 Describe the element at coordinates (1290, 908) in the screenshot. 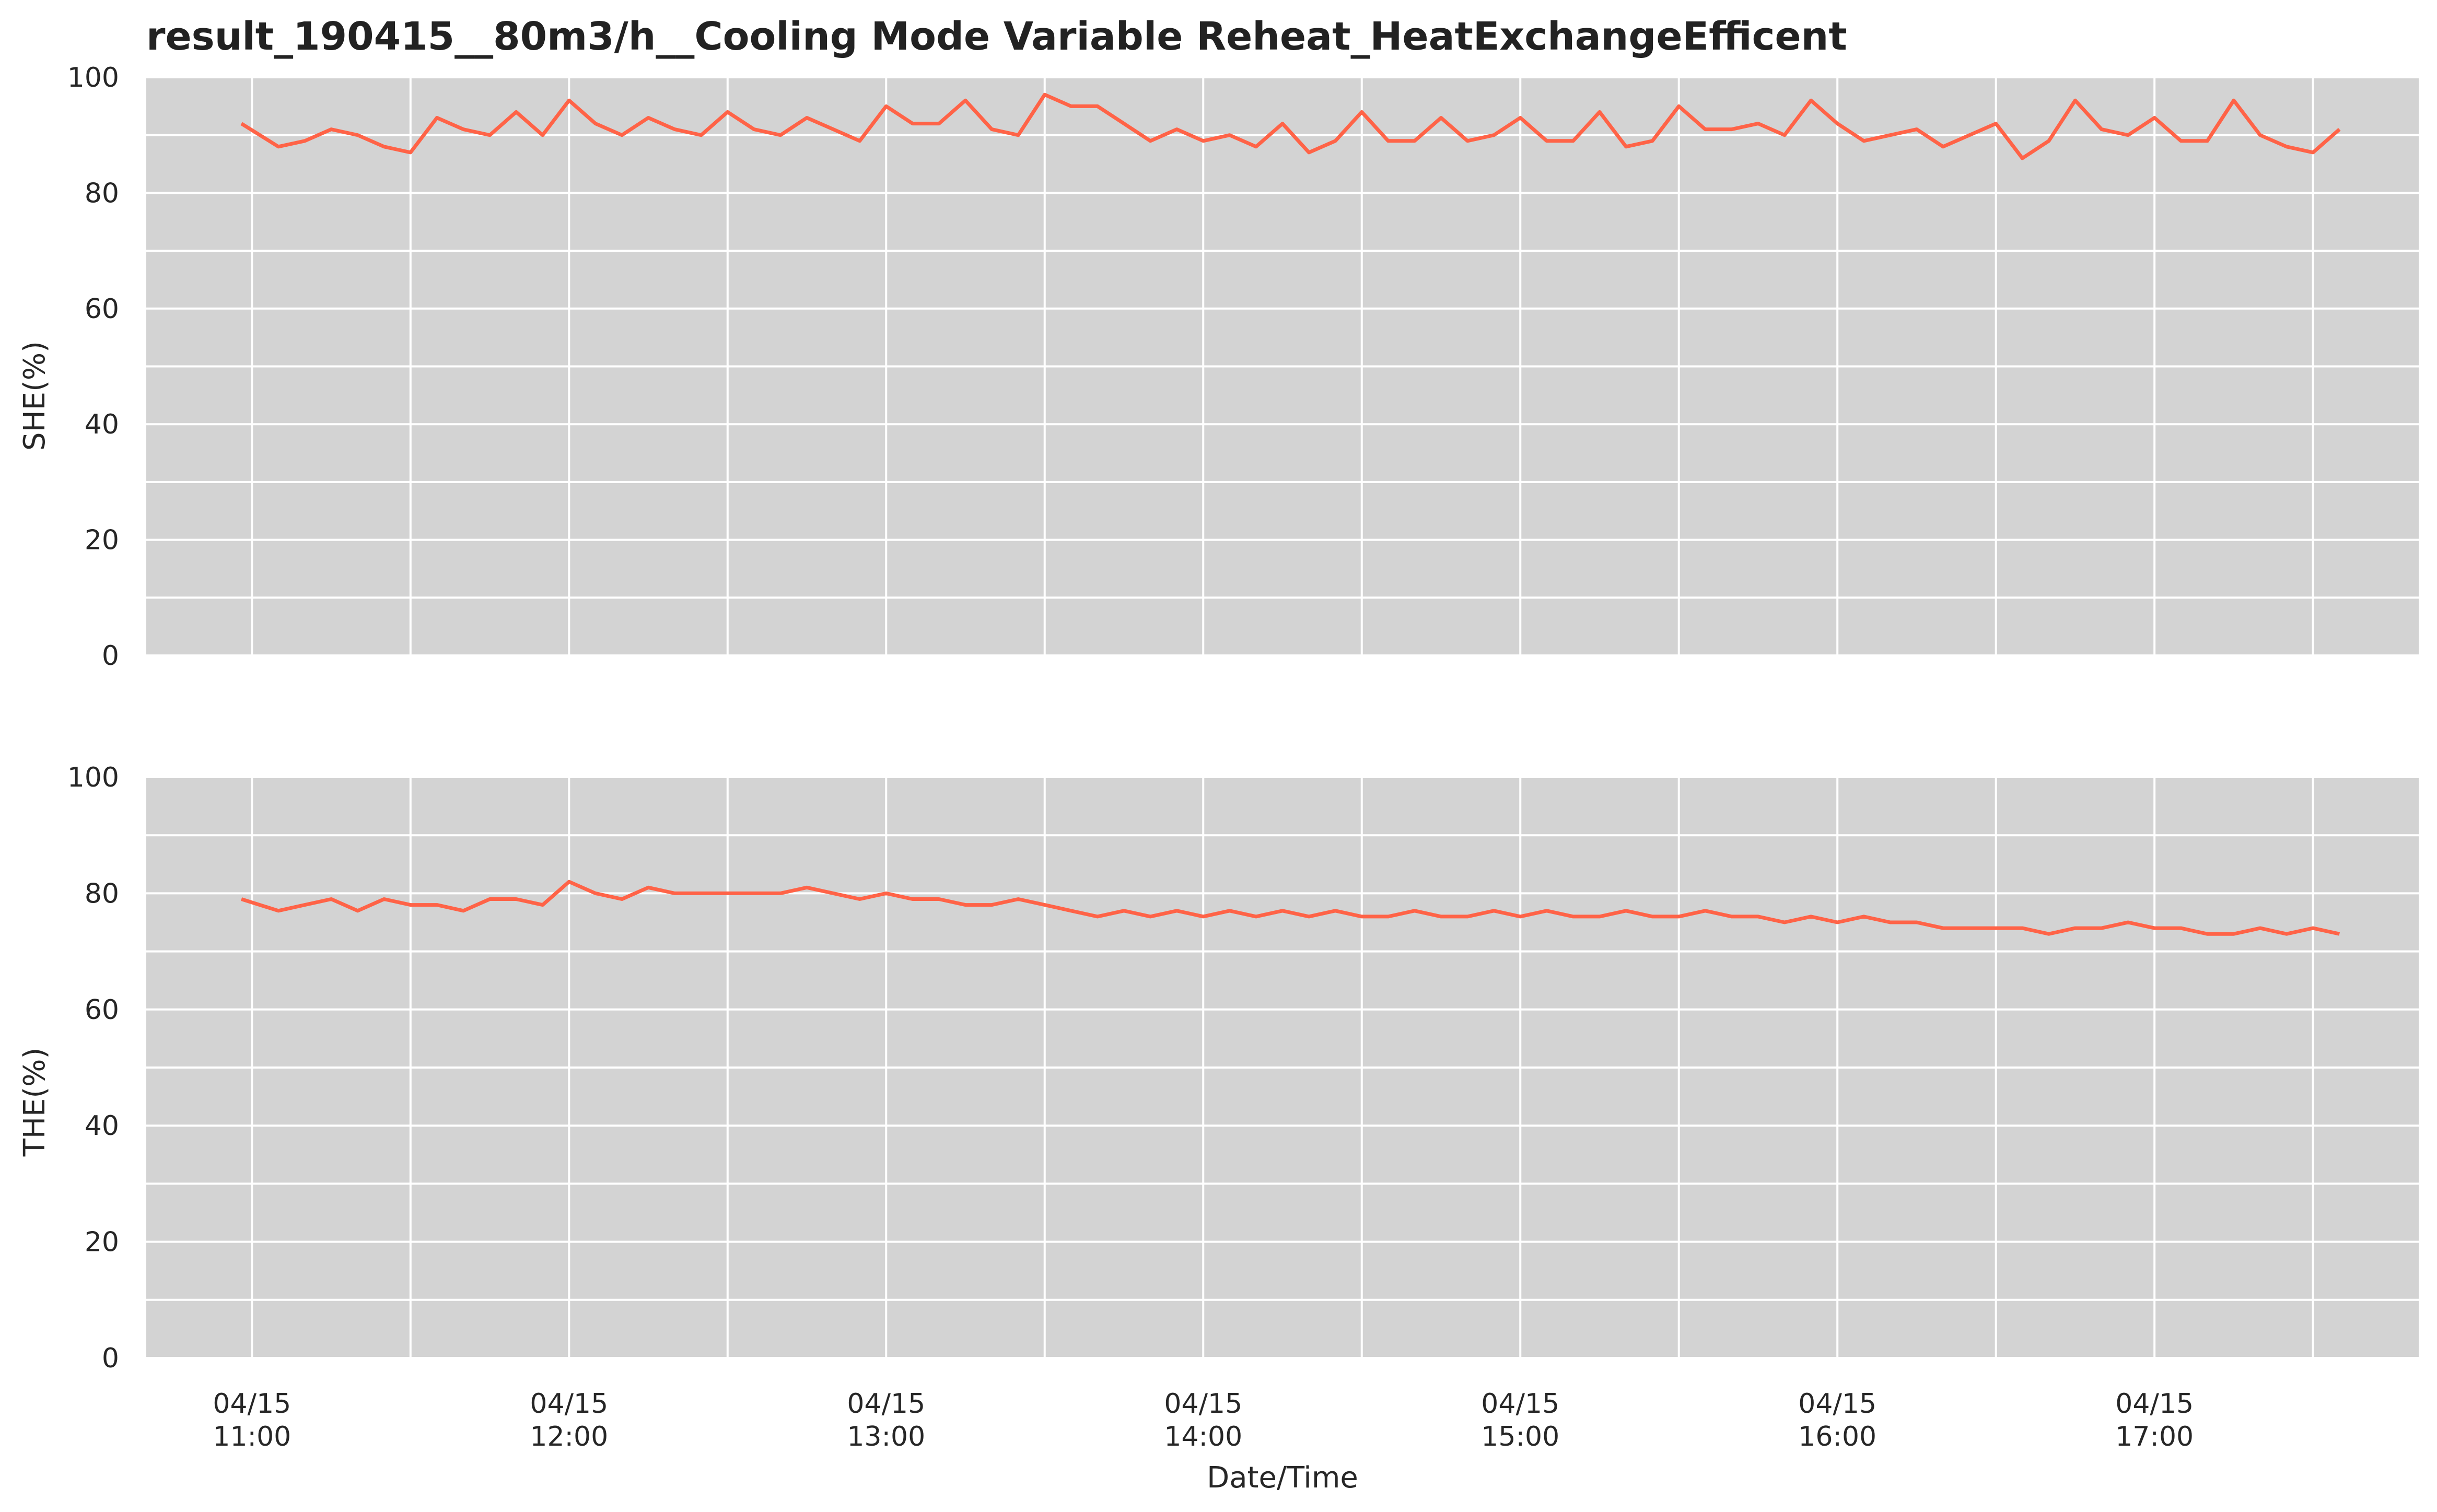

I see `the-series-line` at that location.